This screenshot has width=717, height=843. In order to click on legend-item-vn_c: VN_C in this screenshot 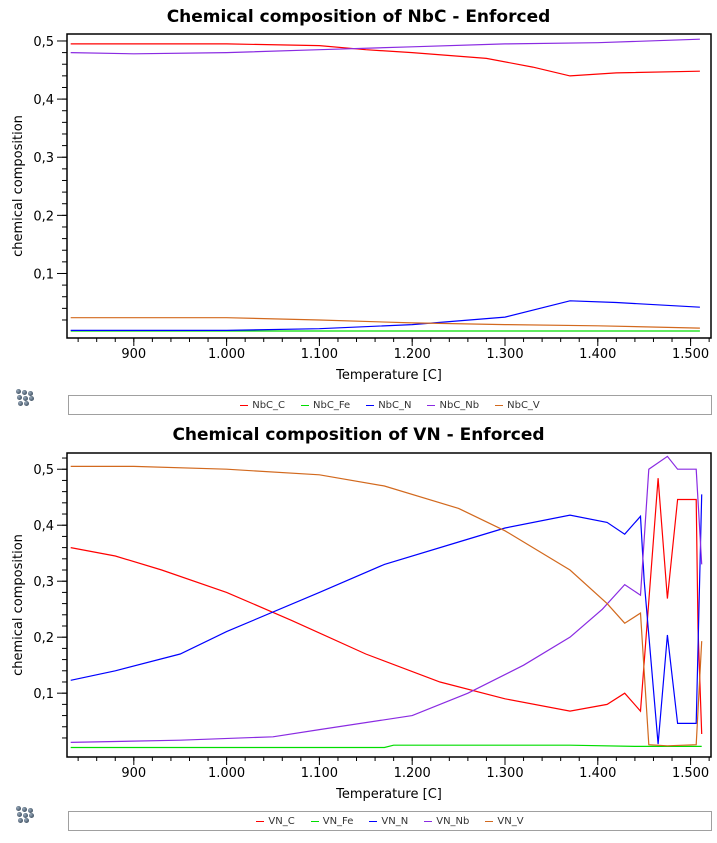, I will do `click(275, 821)`.